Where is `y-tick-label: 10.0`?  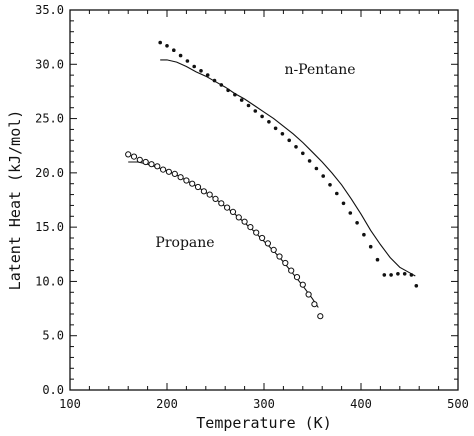 y-tick-label: 10.0 is located at coordinates (49, 281).